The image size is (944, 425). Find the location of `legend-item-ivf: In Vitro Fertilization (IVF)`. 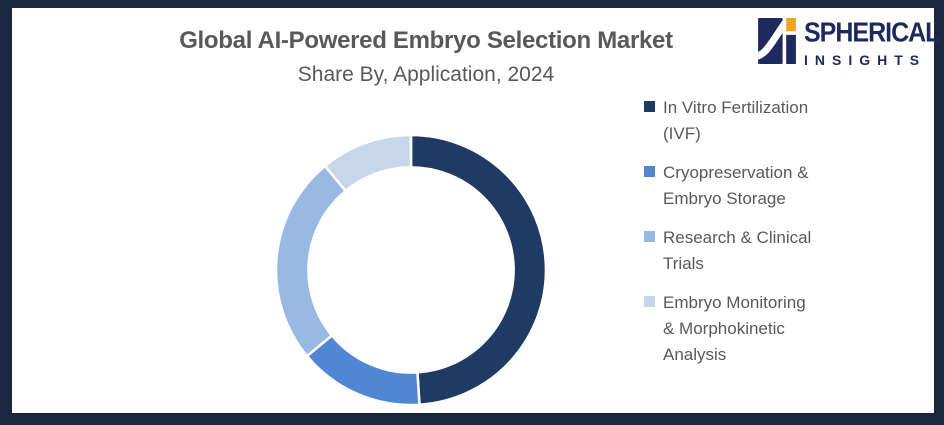

legend-item-ivf: In Vitro Fertilization (IVF) is located at coordinates (734, 121).